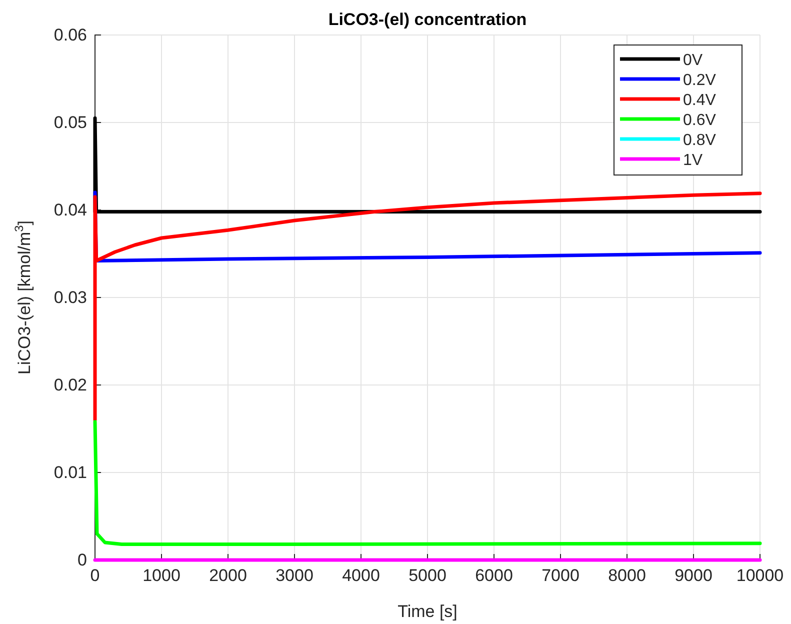 The width and height of the screenshot is (791, 624). Describe the element at coordinates (693, 60) in the screenshot. I see `legend-label: 0V` at that location.